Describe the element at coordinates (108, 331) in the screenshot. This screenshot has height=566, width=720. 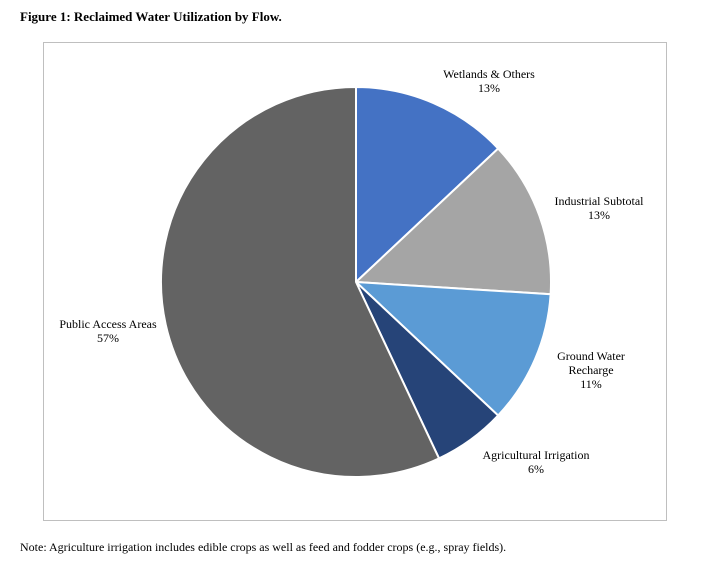
I see `slice-label-public-access-areas: Public Access Areas 57%` at that location.